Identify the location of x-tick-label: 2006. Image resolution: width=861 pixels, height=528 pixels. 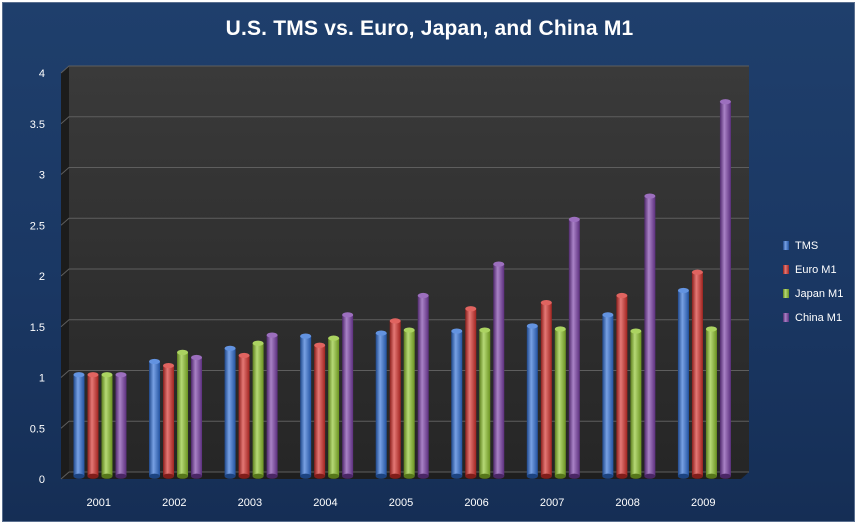
(476, 503).